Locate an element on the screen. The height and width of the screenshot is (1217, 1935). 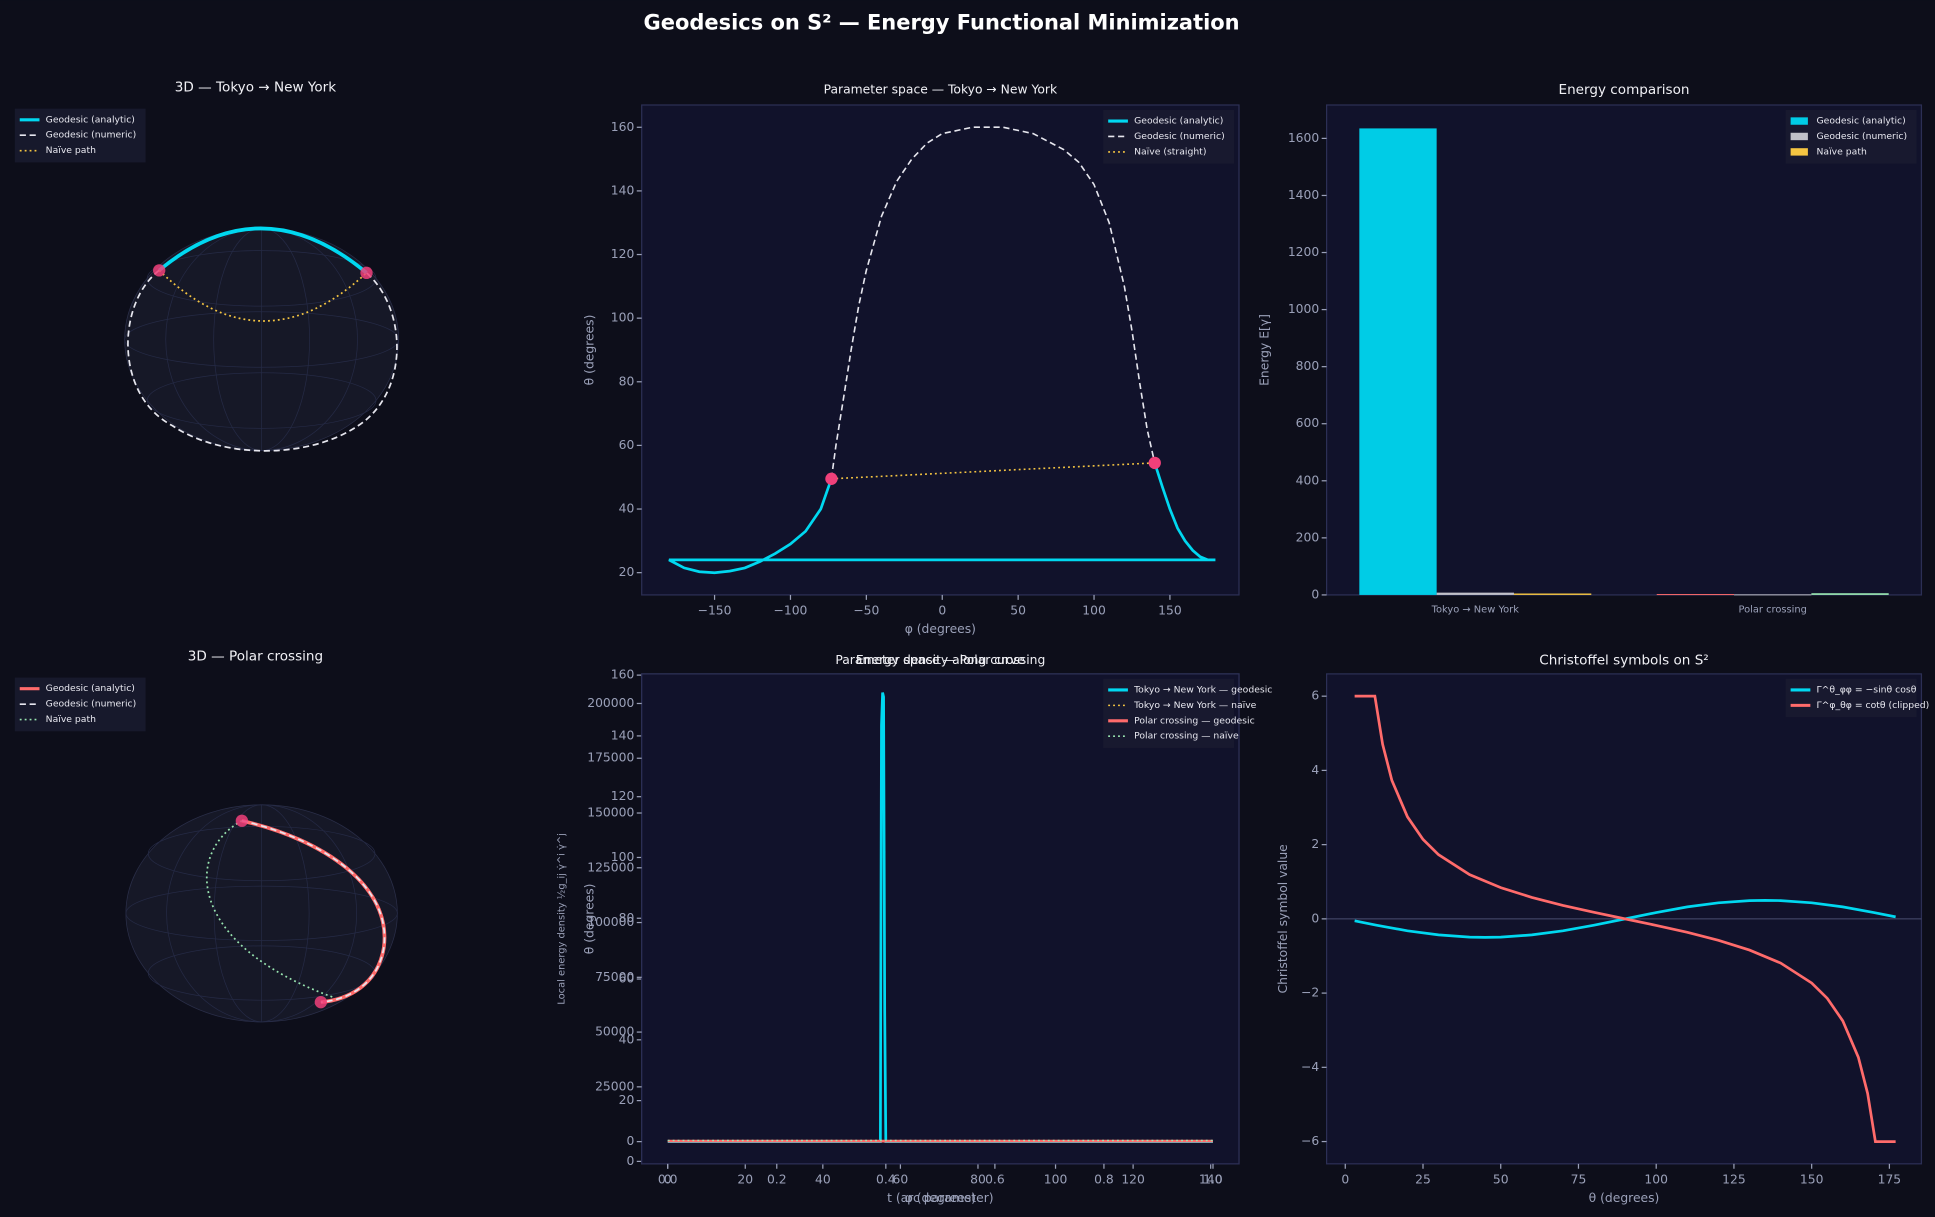
y-tick-label: 75000 is located at coordinates (614, 977).